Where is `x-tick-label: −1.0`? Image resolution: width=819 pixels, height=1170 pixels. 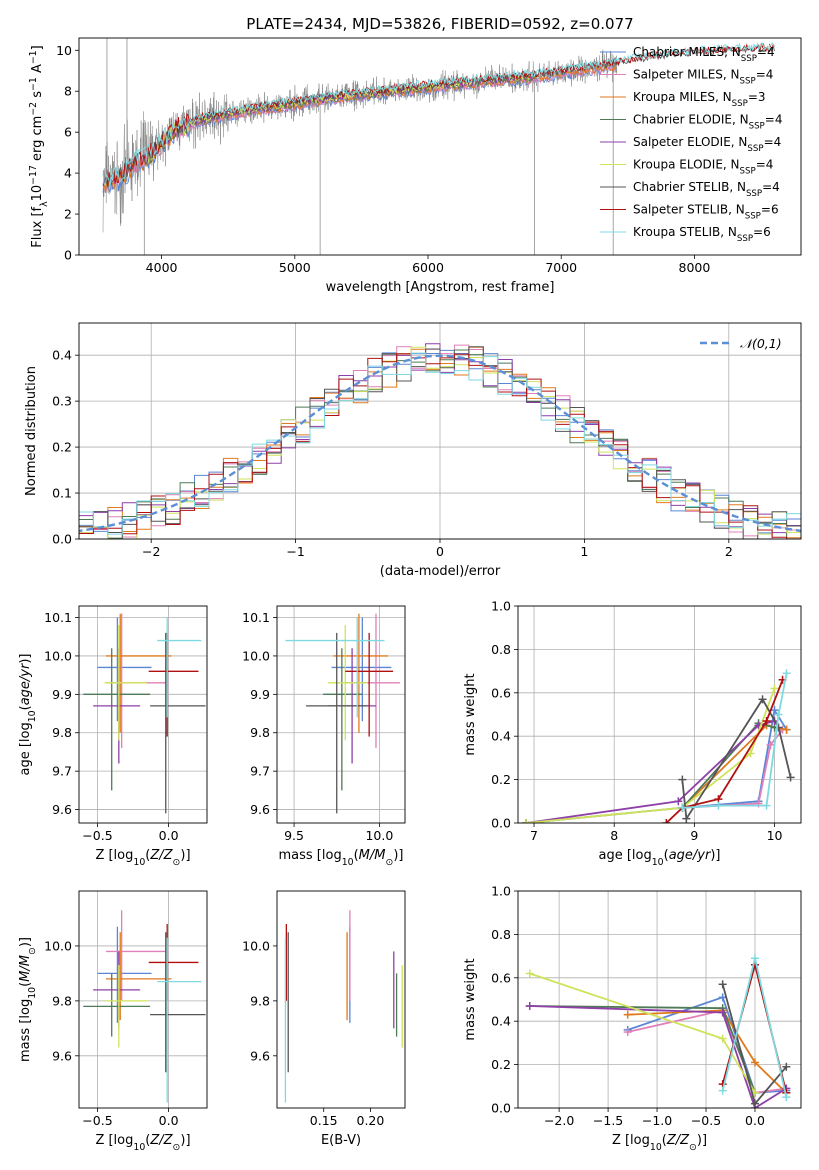 x-tick-label: −1.0 is located at coordinates (657, 1120).